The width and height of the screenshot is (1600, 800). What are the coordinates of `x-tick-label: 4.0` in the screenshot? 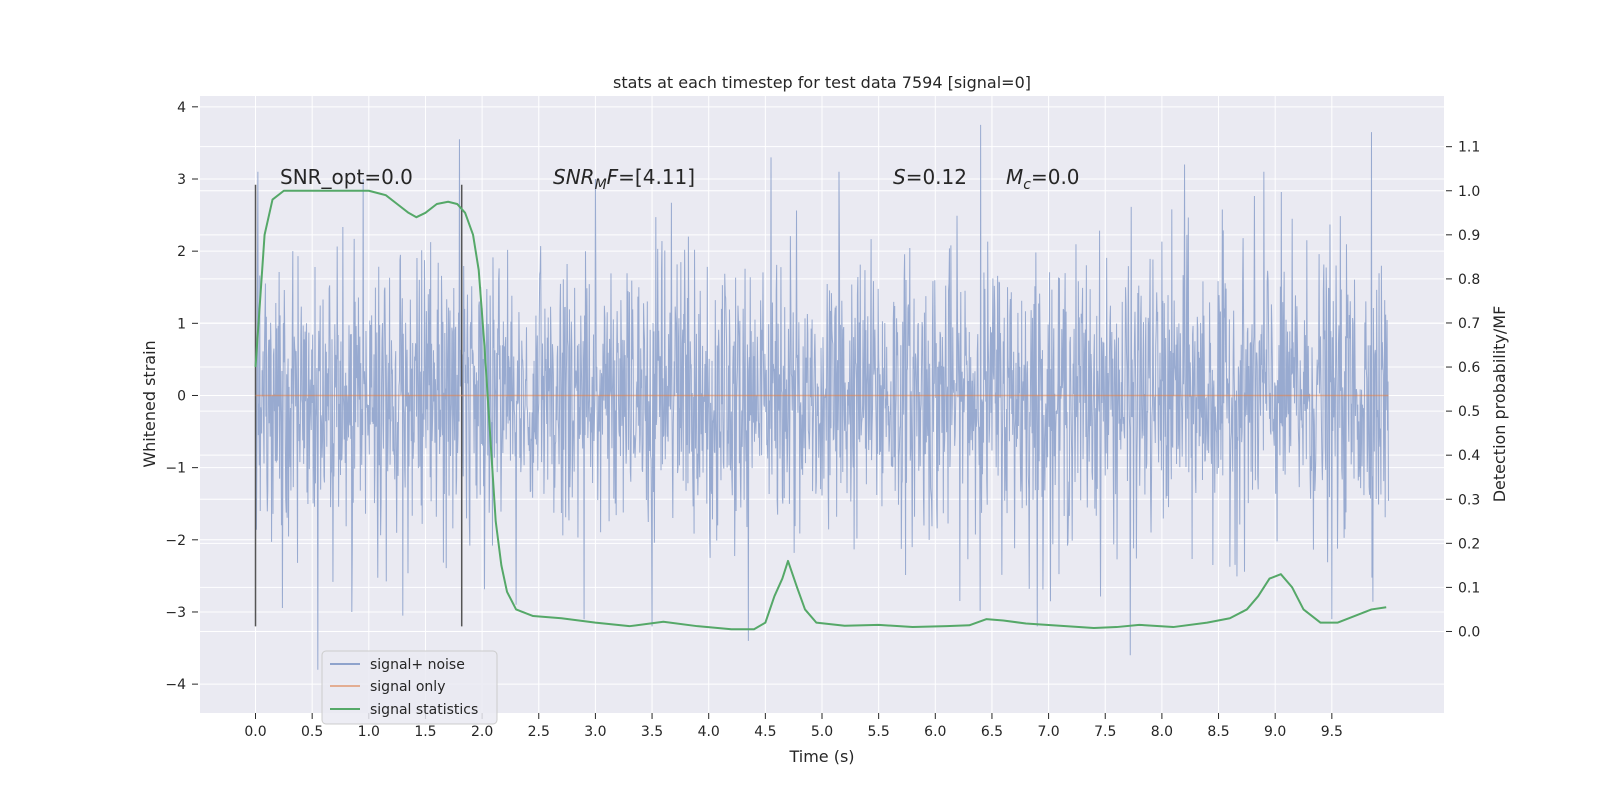 It's located at (709, 732).